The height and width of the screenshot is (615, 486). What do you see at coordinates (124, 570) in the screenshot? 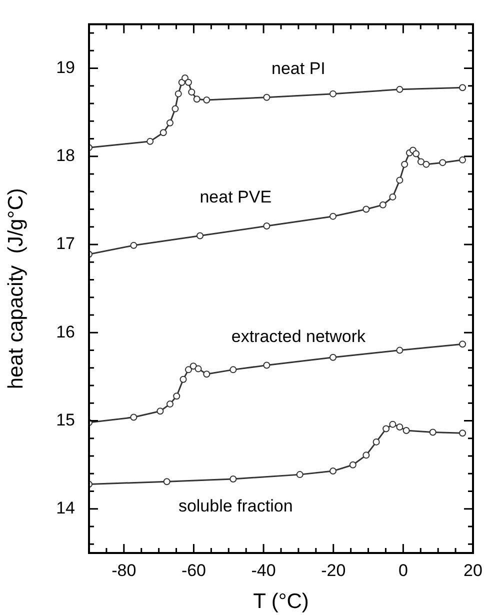
I see `x-tick-label: -80` at bounding box center [124, 570].